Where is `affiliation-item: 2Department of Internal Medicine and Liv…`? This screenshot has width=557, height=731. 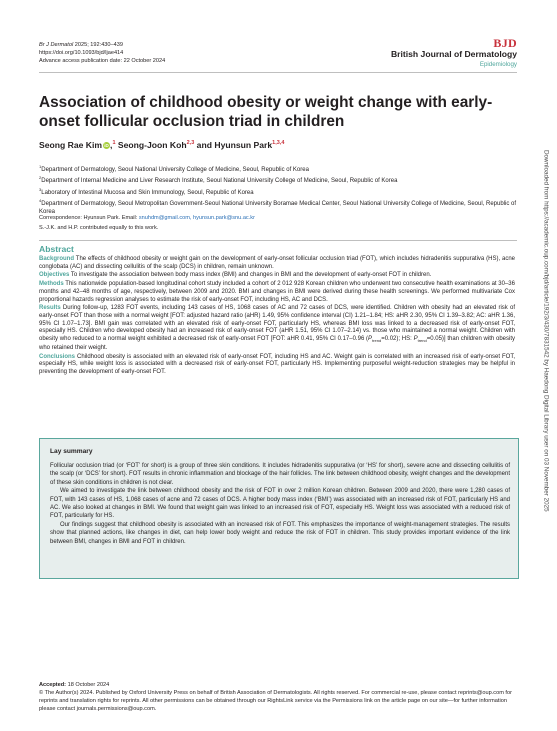
affiliation-item: 2Department of Internal Medicine and Liv… is located at coordinates (218, 180).